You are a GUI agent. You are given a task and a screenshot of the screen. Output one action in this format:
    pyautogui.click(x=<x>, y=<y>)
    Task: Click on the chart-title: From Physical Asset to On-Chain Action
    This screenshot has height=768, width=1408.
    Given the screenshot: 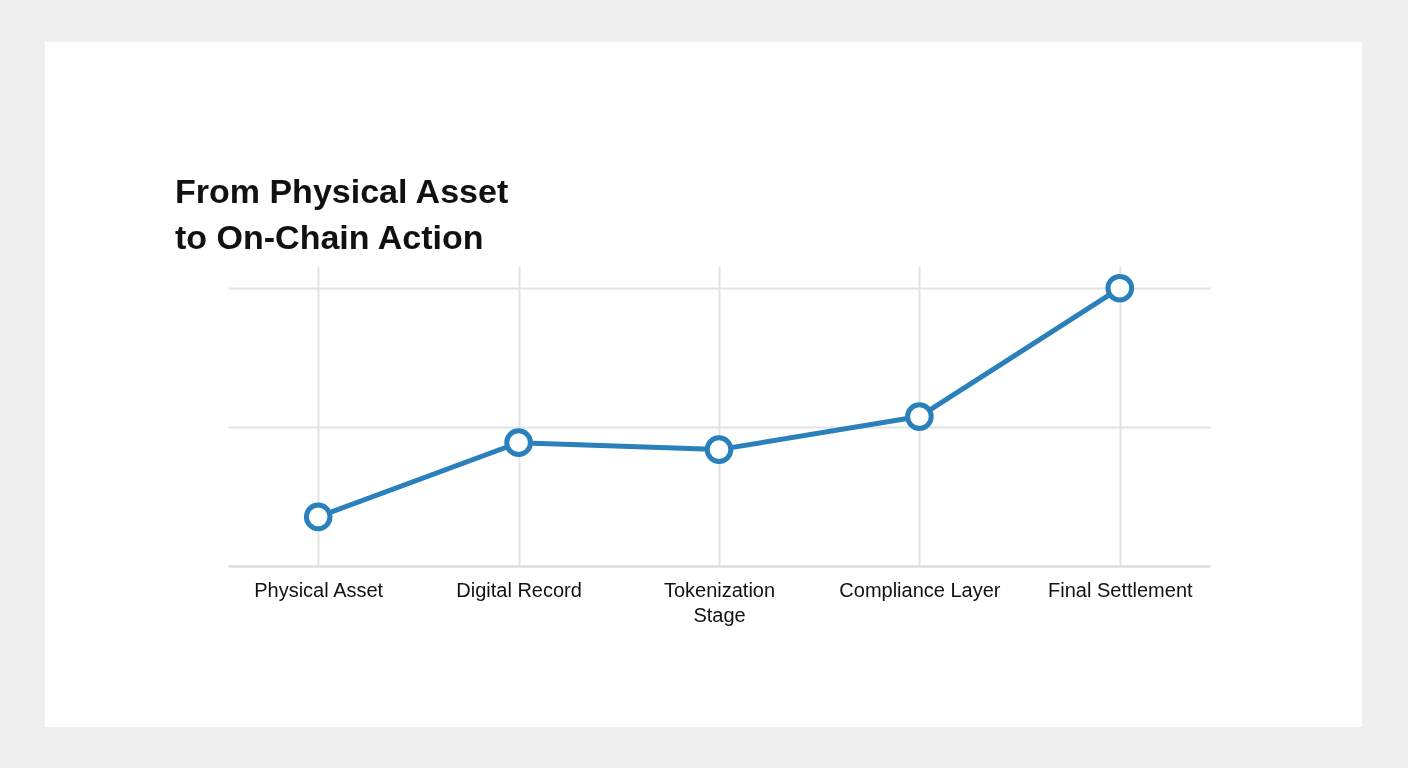 What is the action you would take?
    pyautogui.click(x=342, y=214)
    